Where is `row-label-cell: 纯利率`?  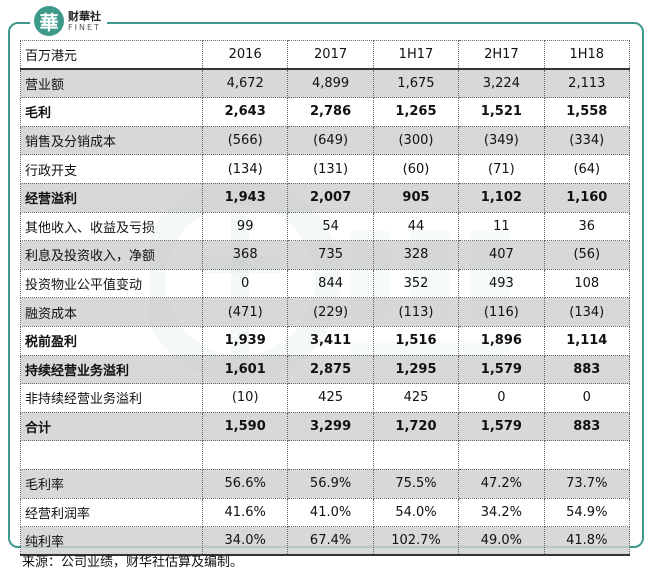 row-label-cell: 纯利率 is located at coordinates (111, 541).